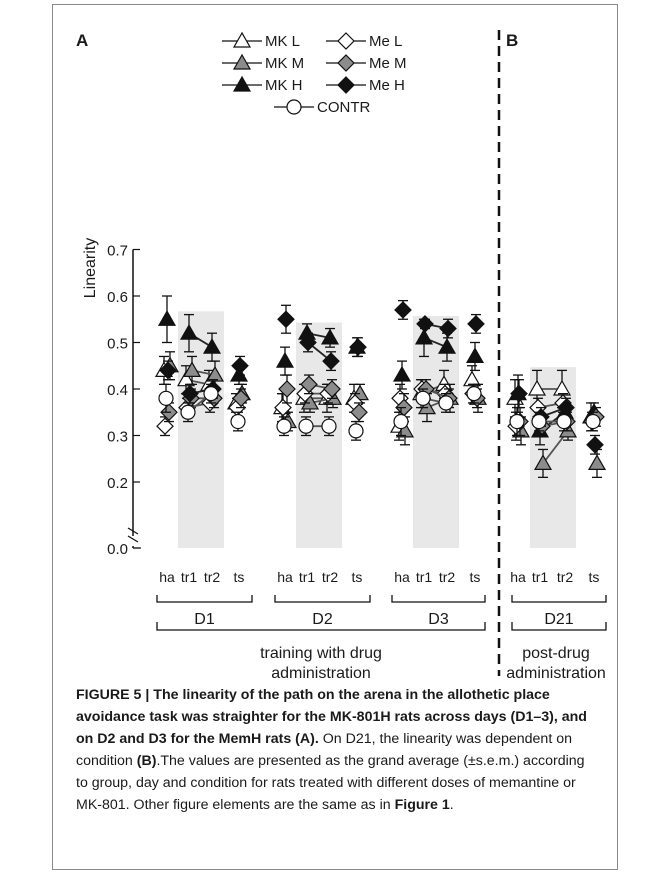  Describe the element at coordinates (284, 63) in the screenshot. I see `legend-label: MK M` at that location.